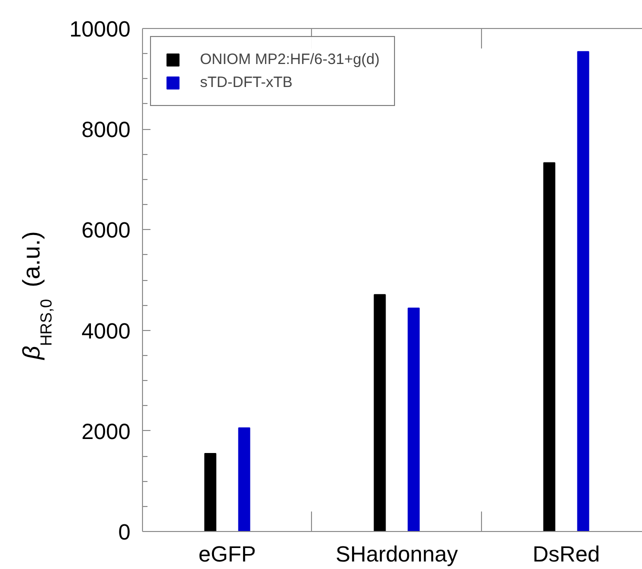 Image resolution: width=642 pixels, height=569 pixels. Describe the element at coordinates (37, 295) in the screenshot. I see `y-axis-title: βHRS,0 (a.u.)` at that location.